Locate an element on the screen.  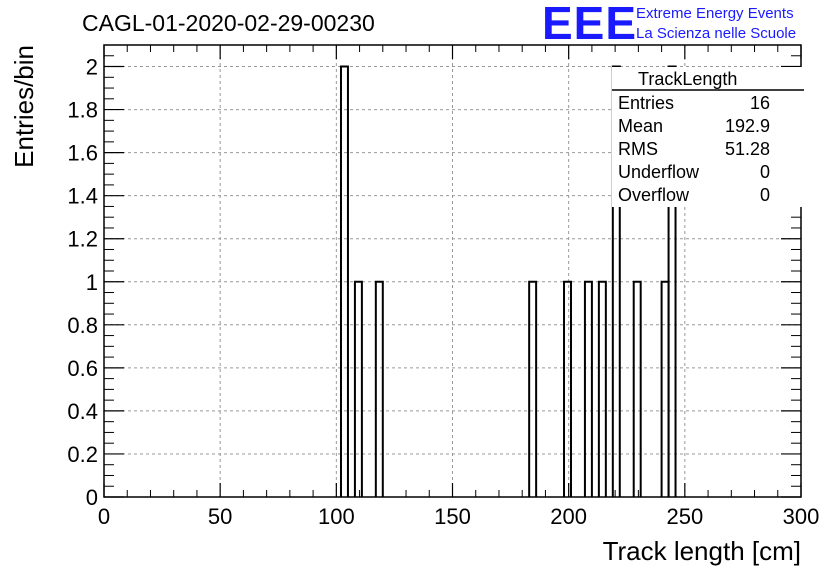
x-tick-label: 300 is located at coordinates (801, 516).